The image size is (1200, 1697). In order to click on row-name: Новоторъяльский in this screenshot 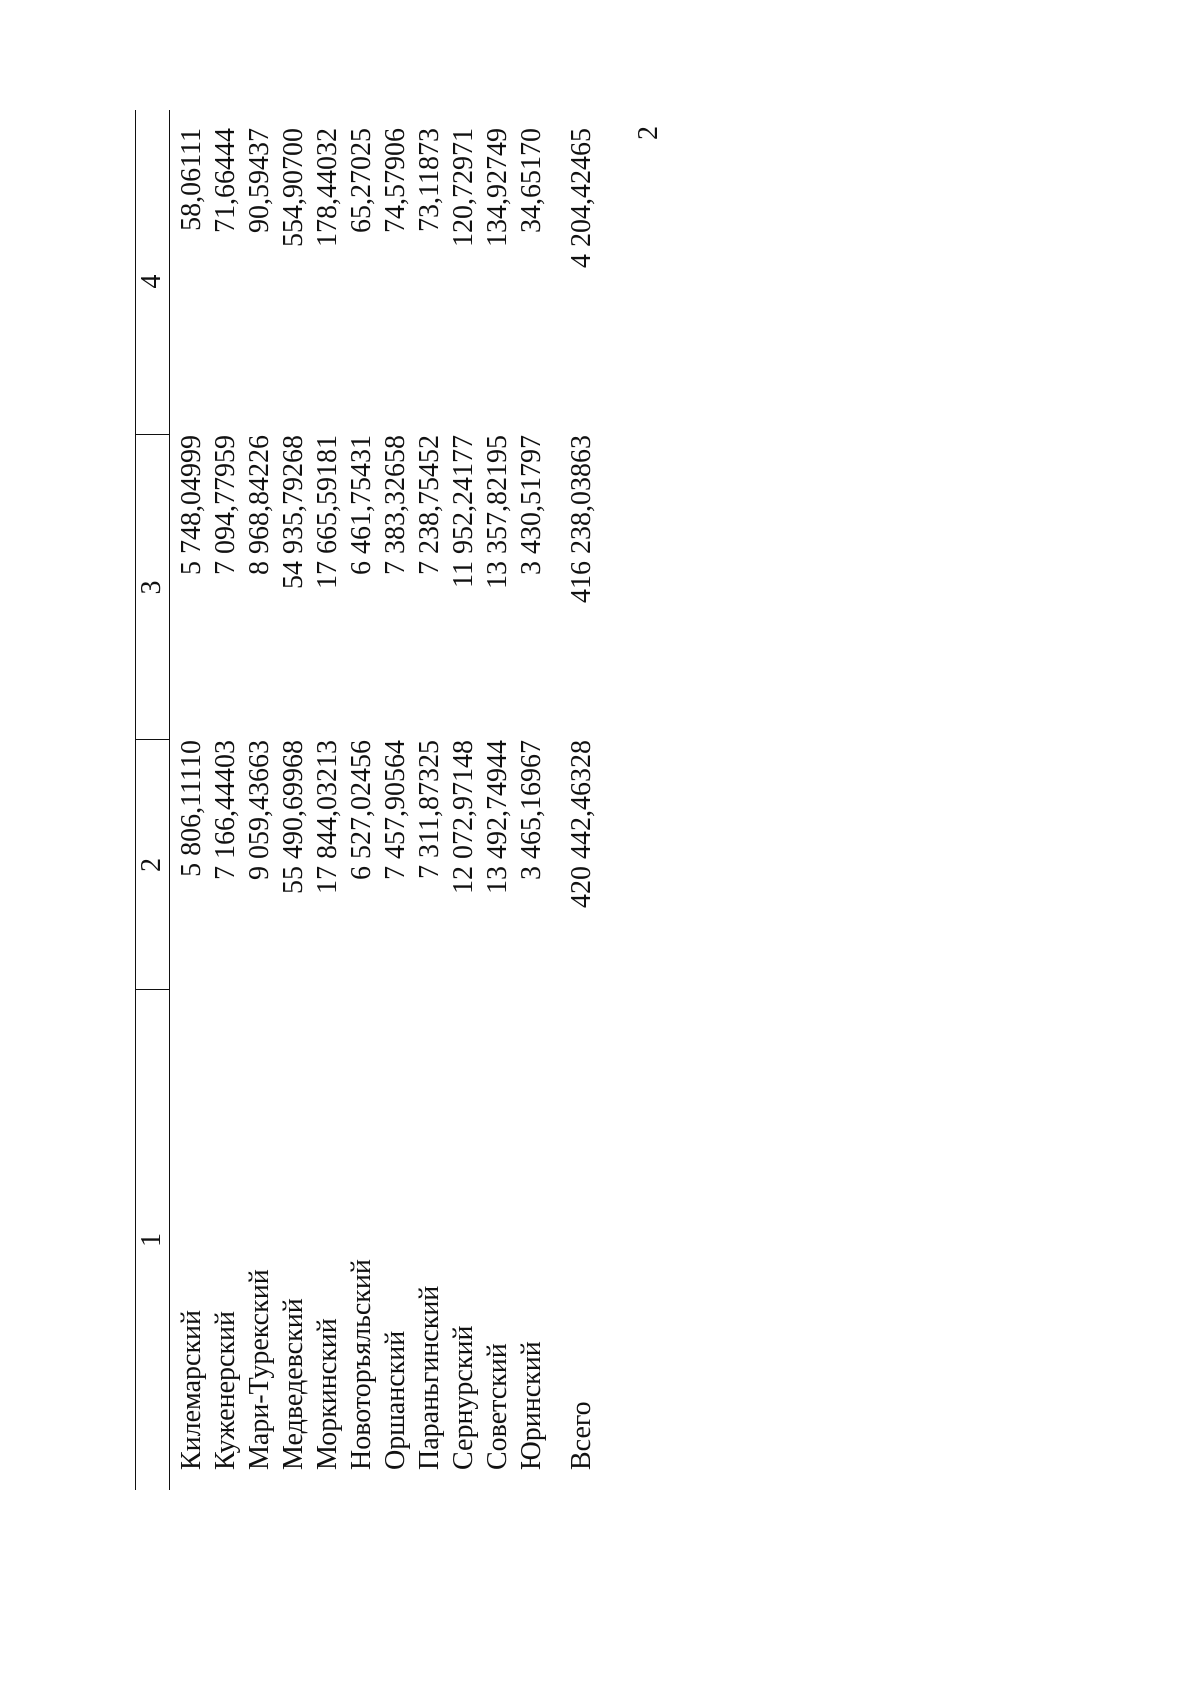, I will do `click(361, 1364)`.